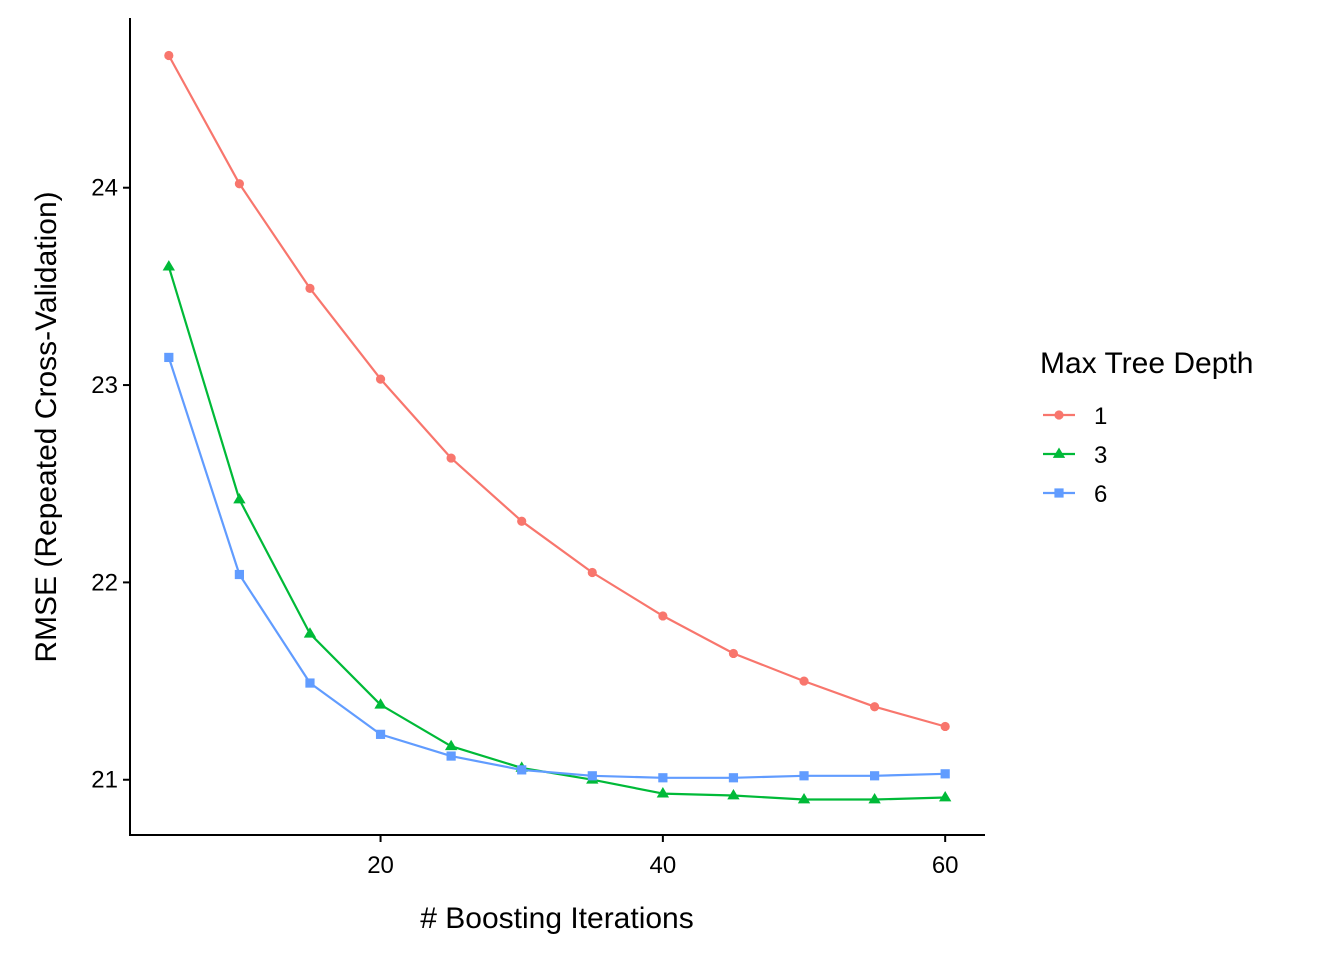 This screenshot has width=1344, height=960. Describe the element at coordinates (104, 188) in the screenshot. I see `y-tick-label: 24` at that location.